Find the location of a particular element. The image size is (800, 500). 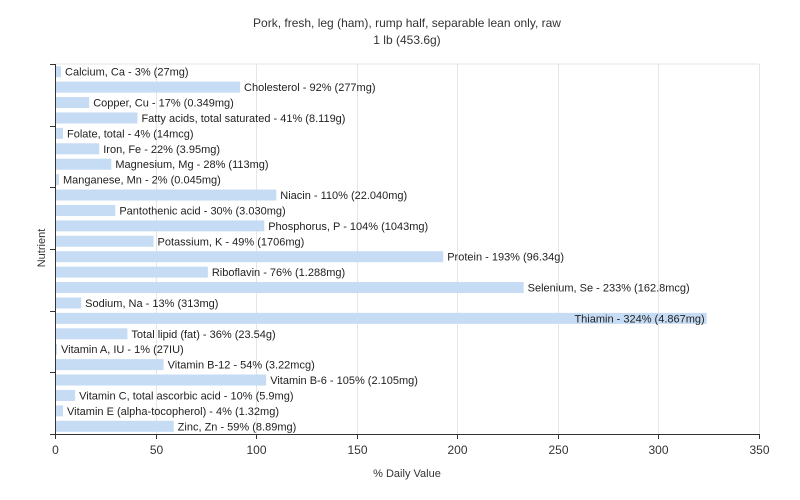

bar-label: Total lipid (fat) - 36% (23.54g) is located at coordinates (203, 335).